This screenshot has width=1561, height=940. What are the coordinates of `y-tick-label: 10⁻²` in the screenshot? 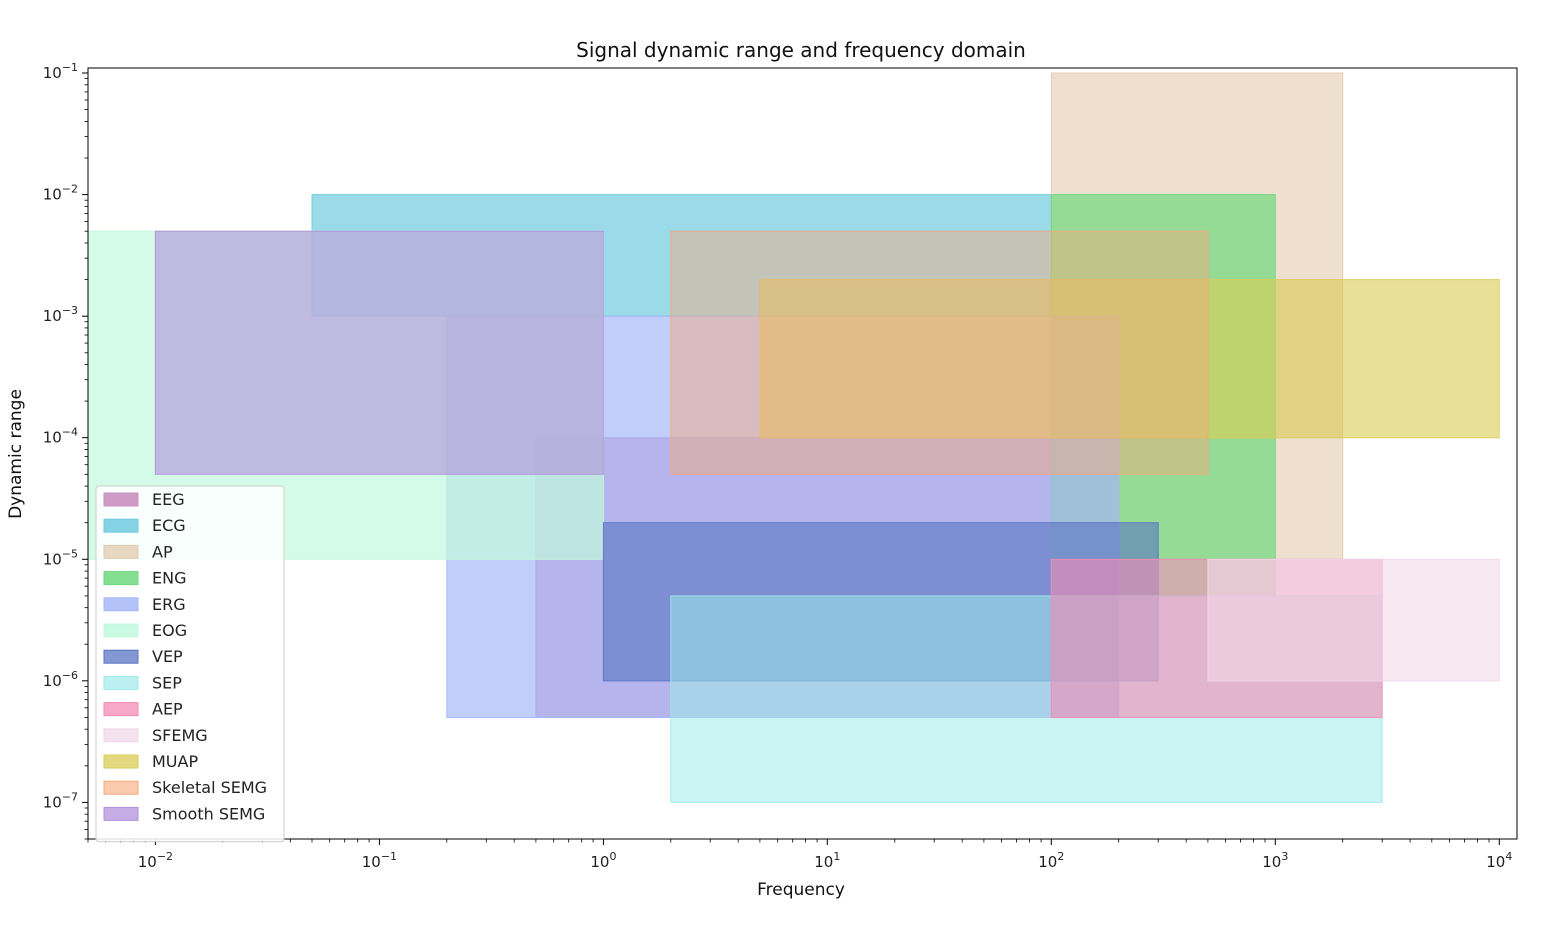 It's located at (60, 193).